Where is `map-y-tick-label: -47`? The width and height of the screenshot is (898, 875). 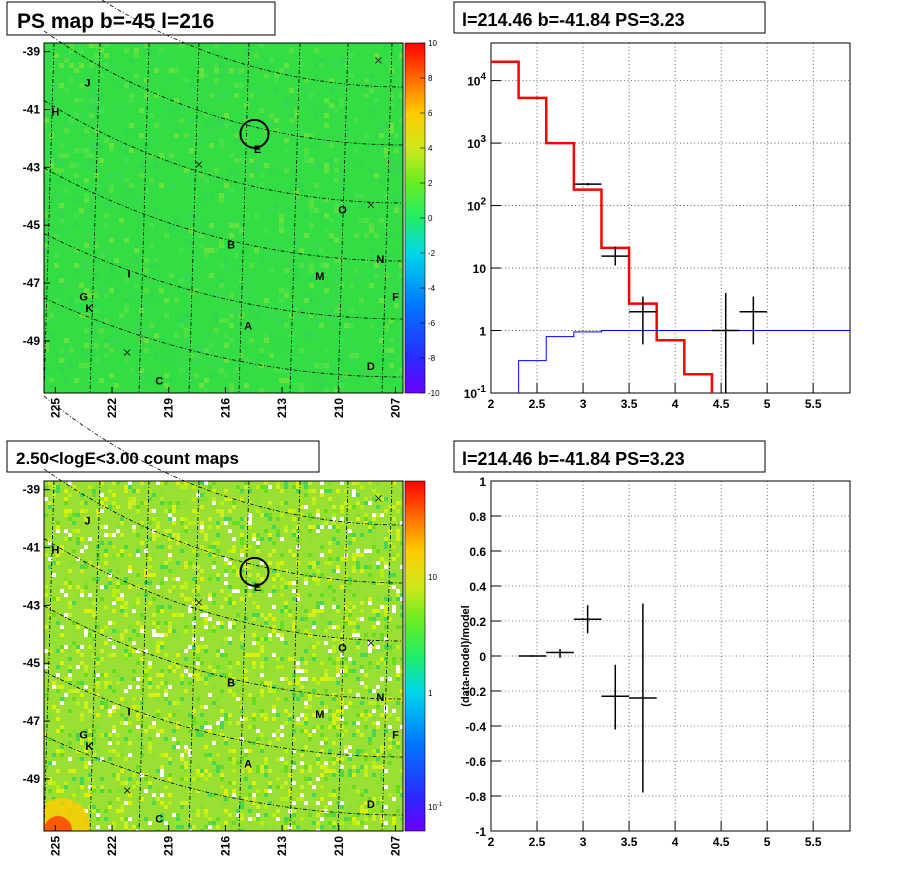
map-y-tick-label: -47 is located at coordinates (32, 283).